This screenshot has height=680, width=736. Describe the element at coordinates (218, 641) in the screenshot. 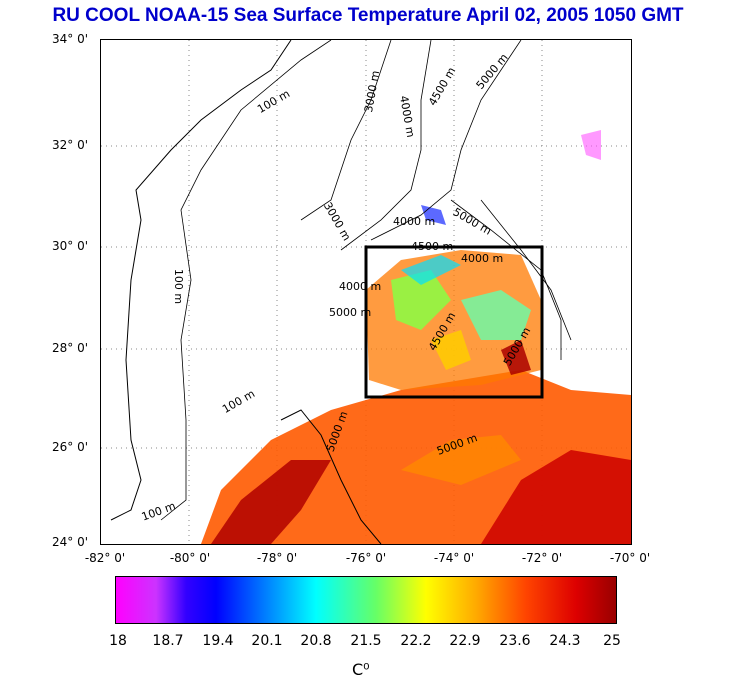

I see `colorbar-tick-label: 19.4` at that location.